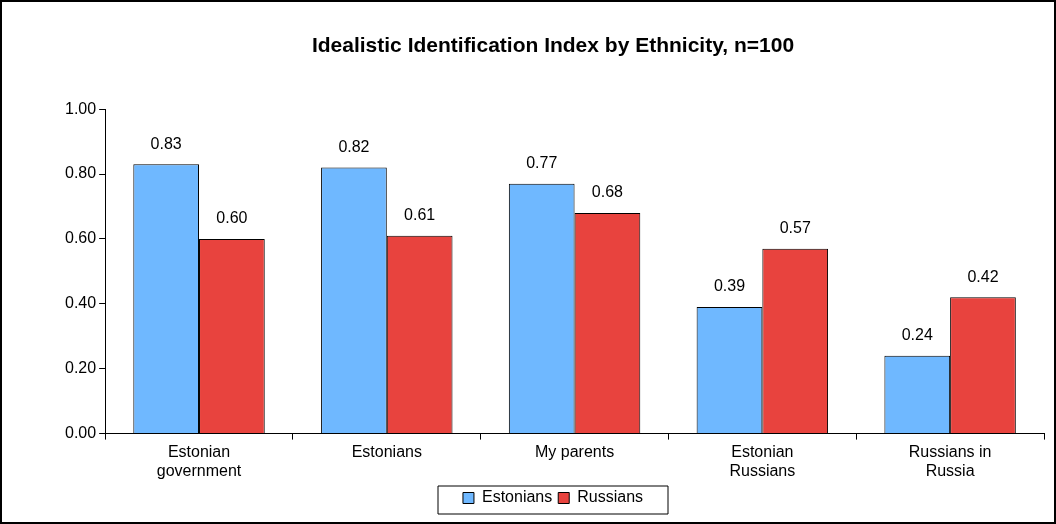 Image resolution: width=1056 pixels, height=524 pixels. I want to click on data-label: 0.82, so click(354, 146).